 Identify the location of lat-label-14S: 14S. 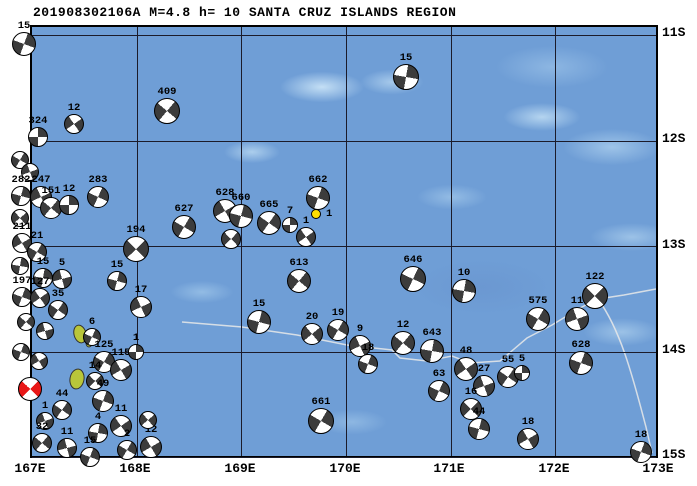
(674, 349).